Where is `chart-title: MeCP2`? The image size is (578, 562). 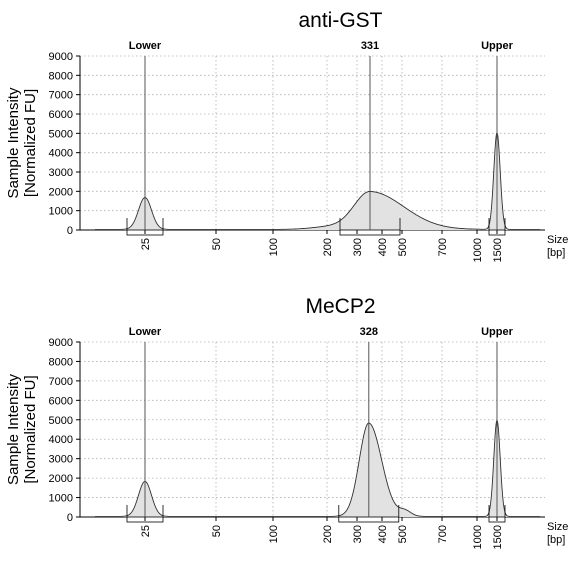
chart-title: MeCP2 is located at coordinates (340, 306).